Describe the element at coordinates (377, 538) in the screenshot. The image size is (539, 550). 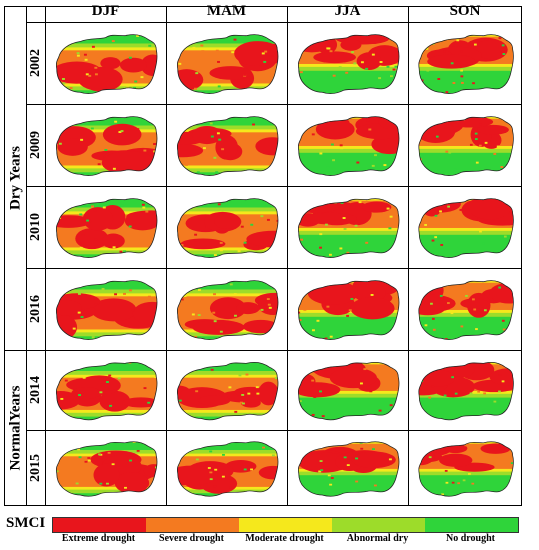
I see `legend-label: Abnormal dry` at that location.